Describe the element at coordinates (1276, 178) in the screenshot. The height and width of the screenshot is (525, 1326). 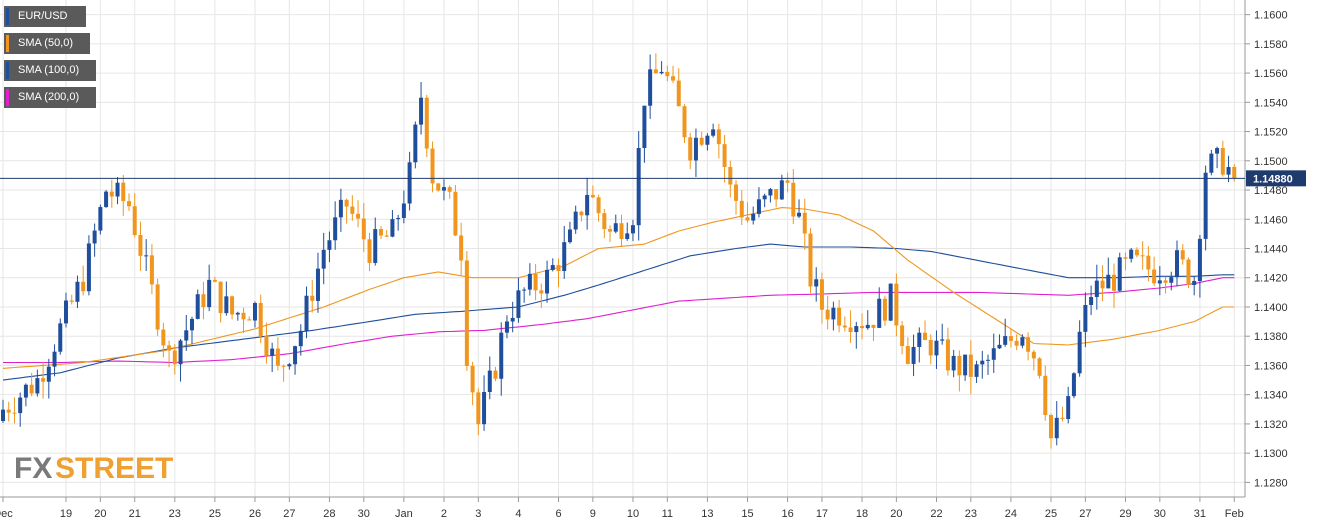
I see `last-price-tag` at that location.